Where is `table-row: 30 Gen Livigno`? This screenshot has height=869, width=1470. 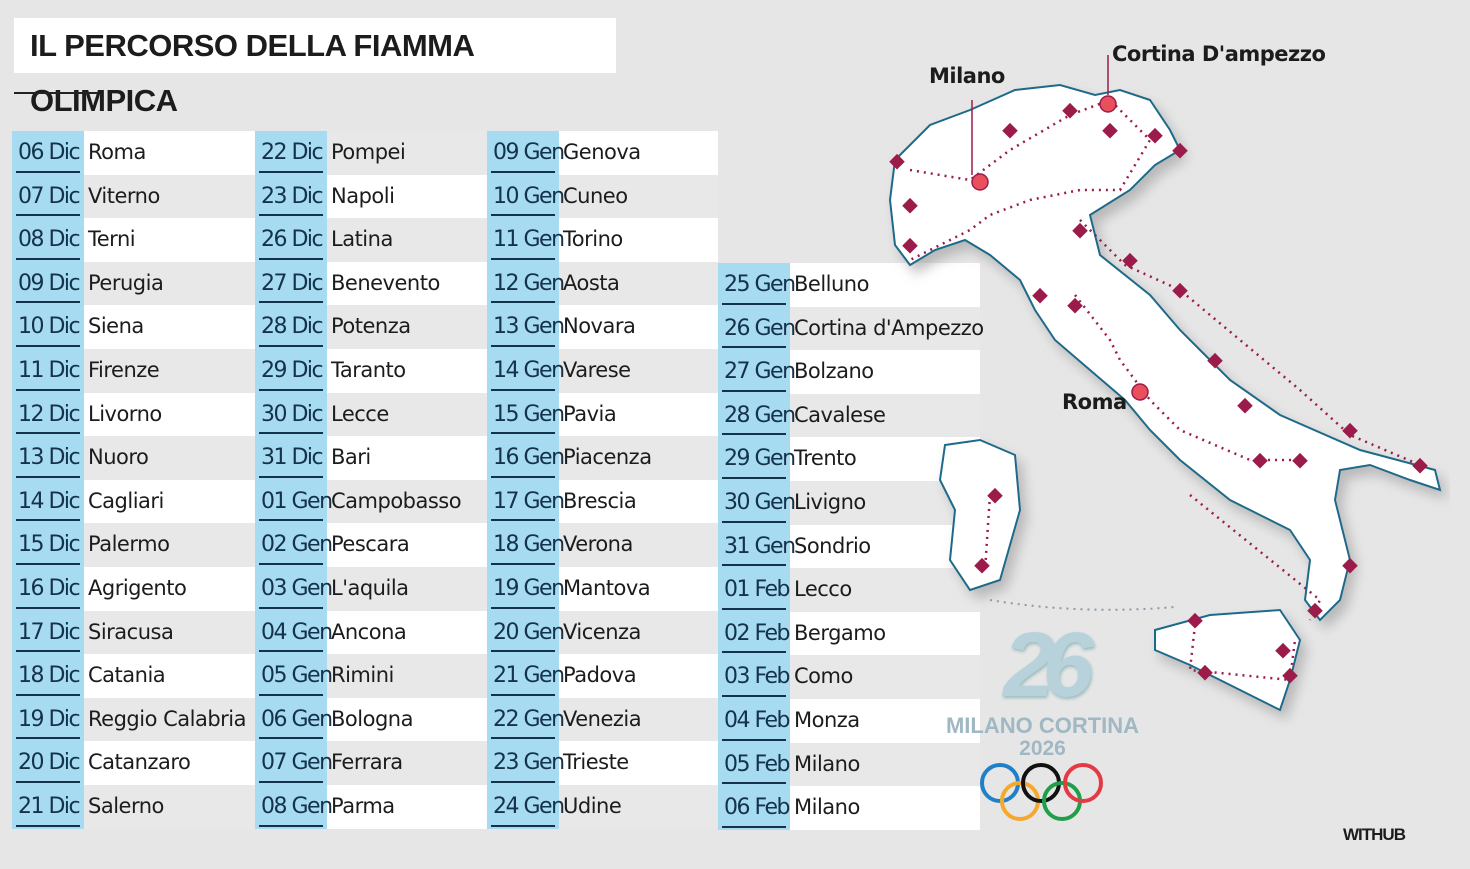
table-row: 30 Gen Livigno is located at coordinates (849, 502).